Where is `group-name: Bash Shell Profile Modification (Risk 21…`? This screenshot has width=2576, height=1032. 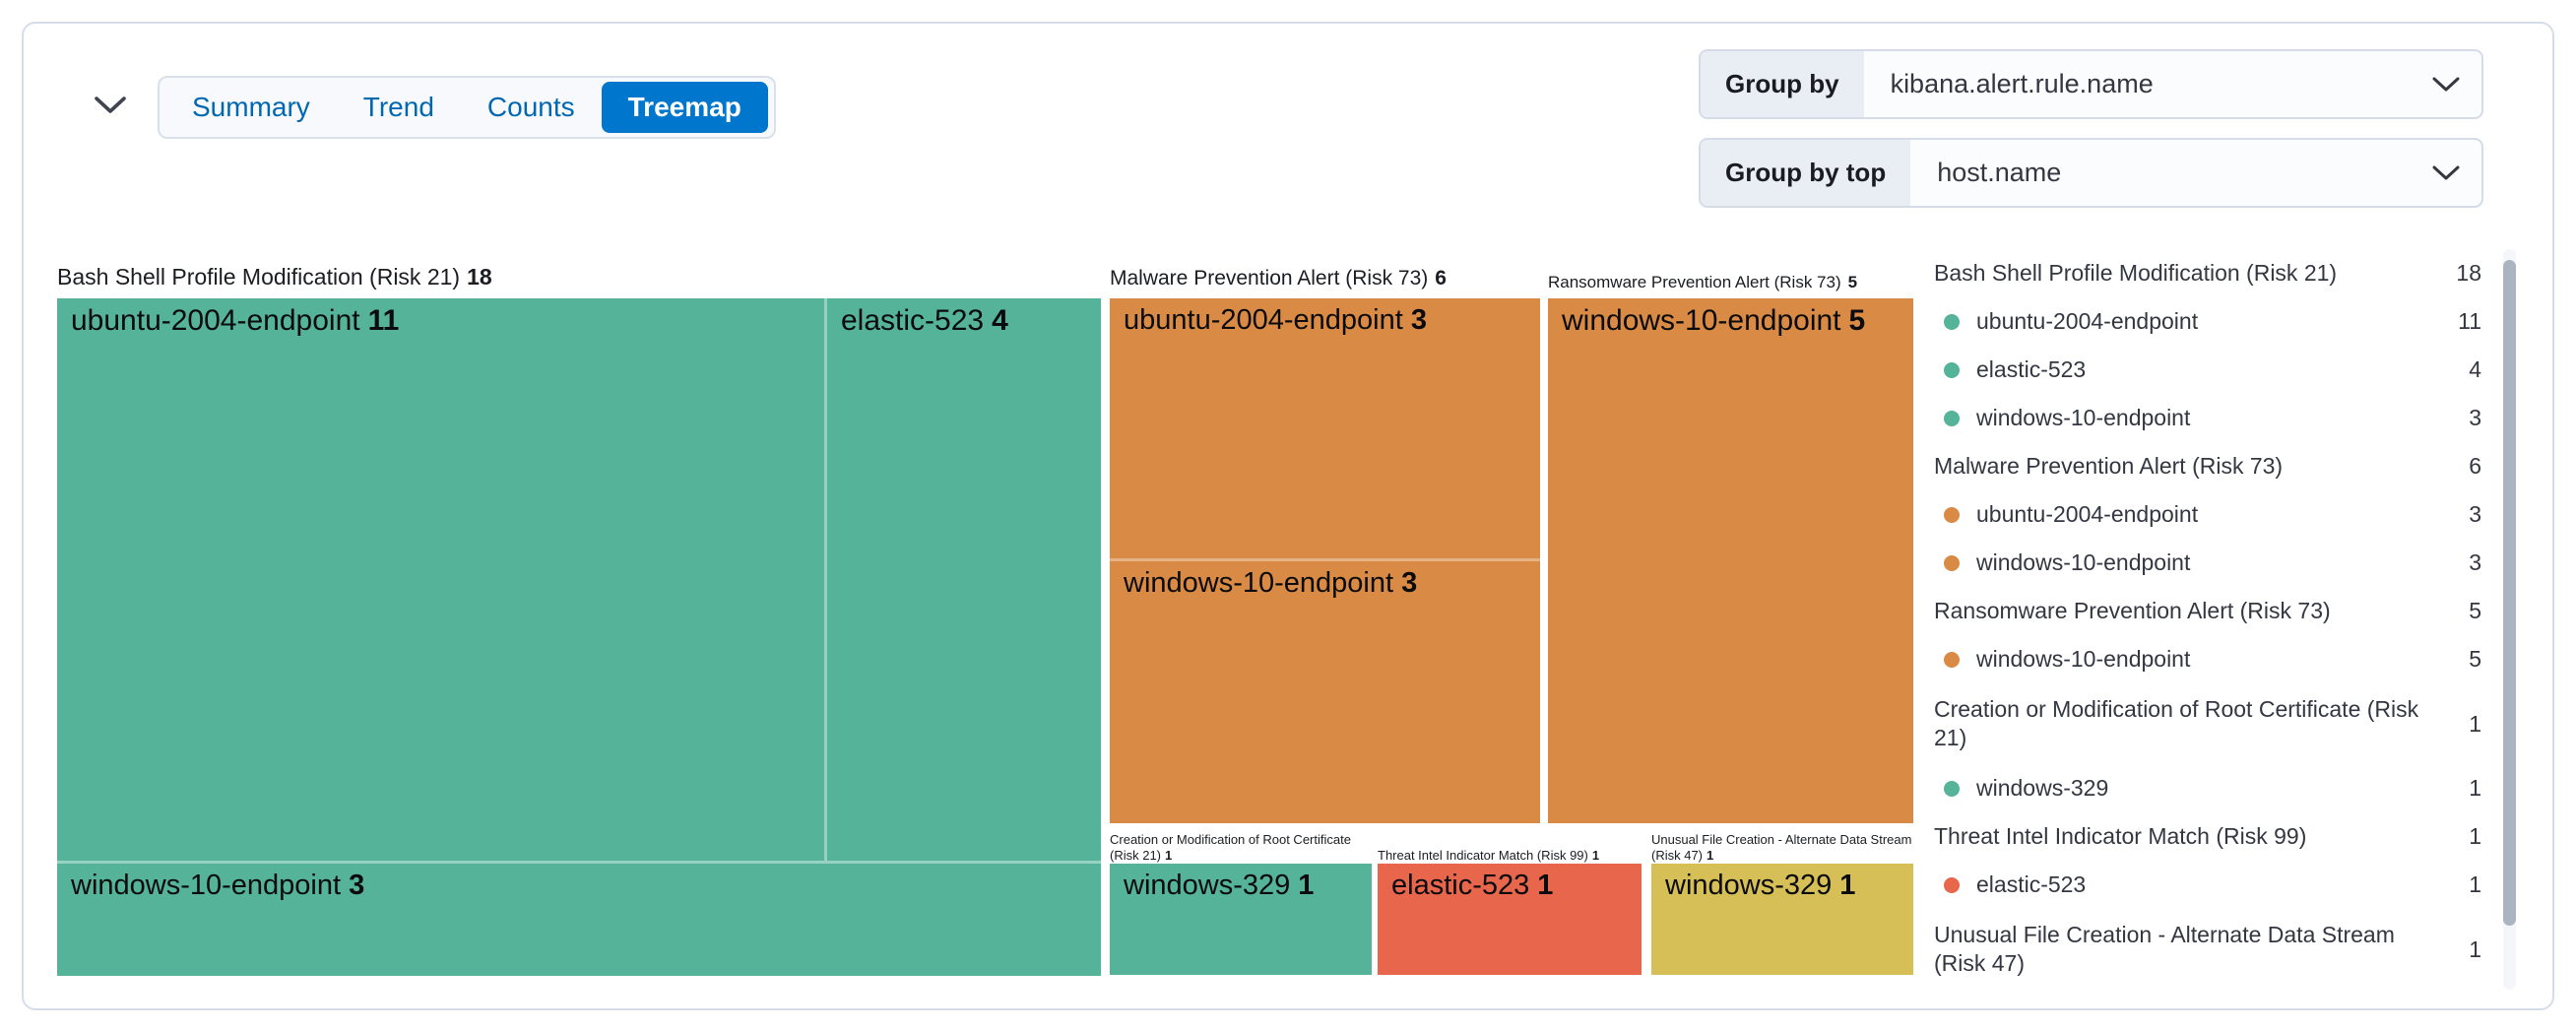 group-name: Bash Shell Profile Modification (Risk 21… is located at coordinates (259, 277).